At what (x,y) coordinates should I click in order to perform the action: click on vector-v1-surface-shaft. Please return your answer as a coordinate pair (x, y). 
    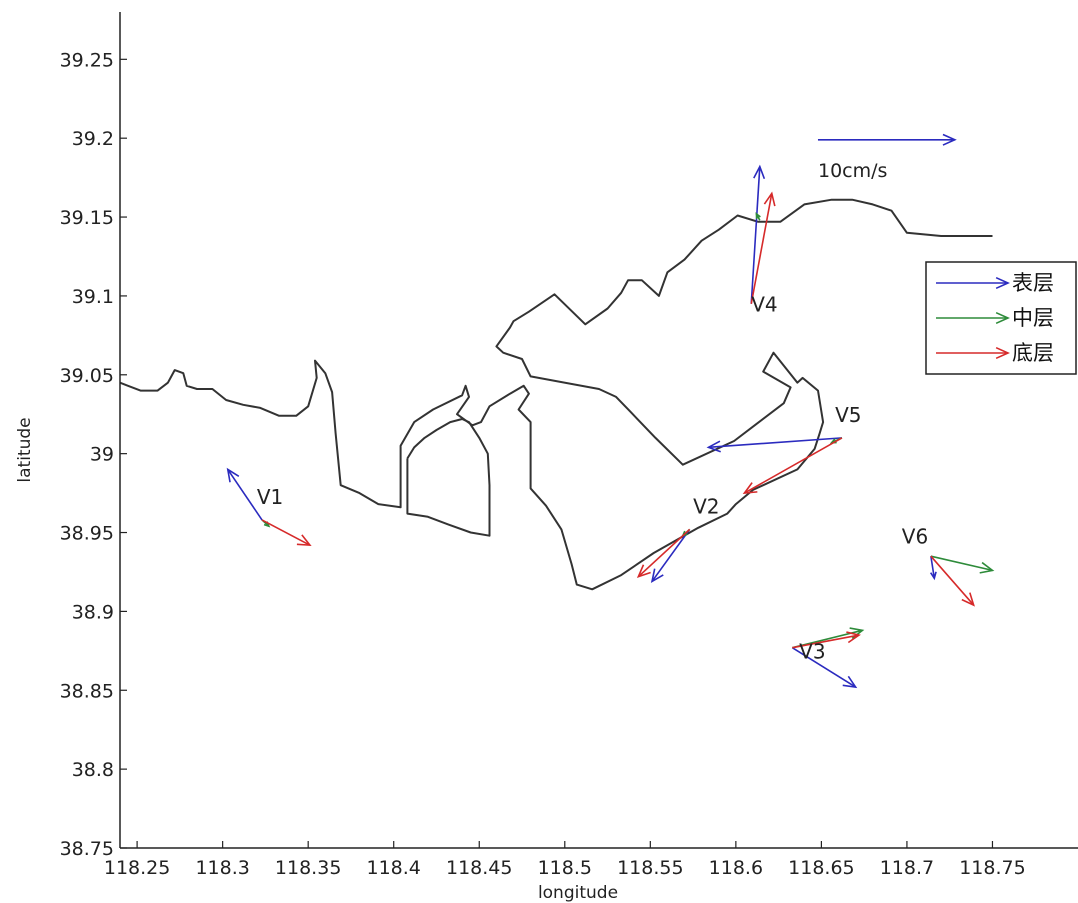
    Looking at the image, I should click on (245, 494).